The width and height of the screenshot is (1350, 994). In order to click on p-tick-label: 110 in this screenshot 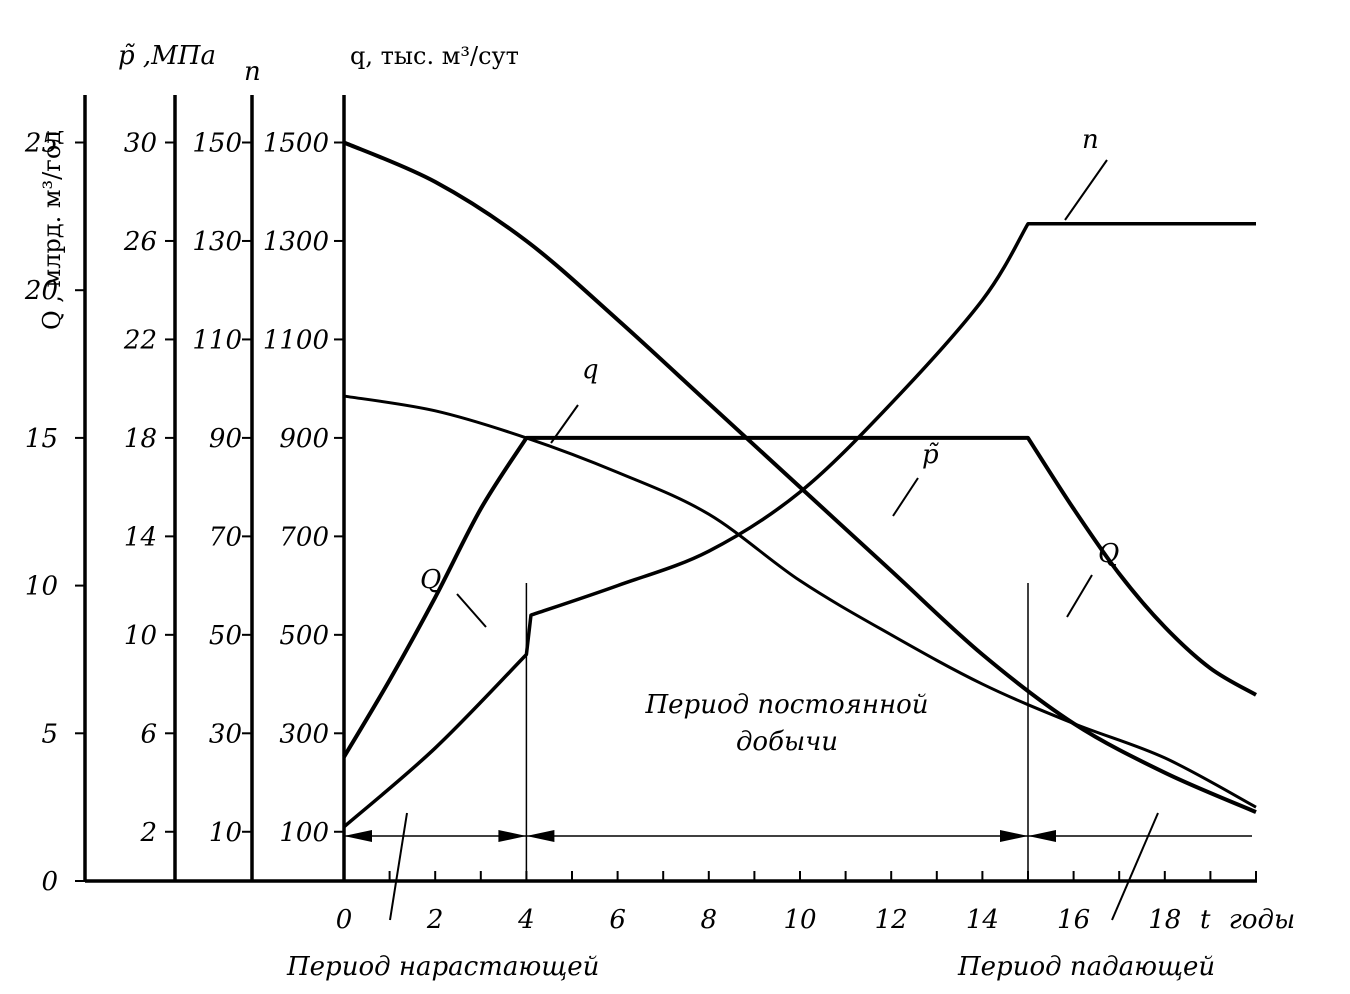, I will do `click(217, 340)`.